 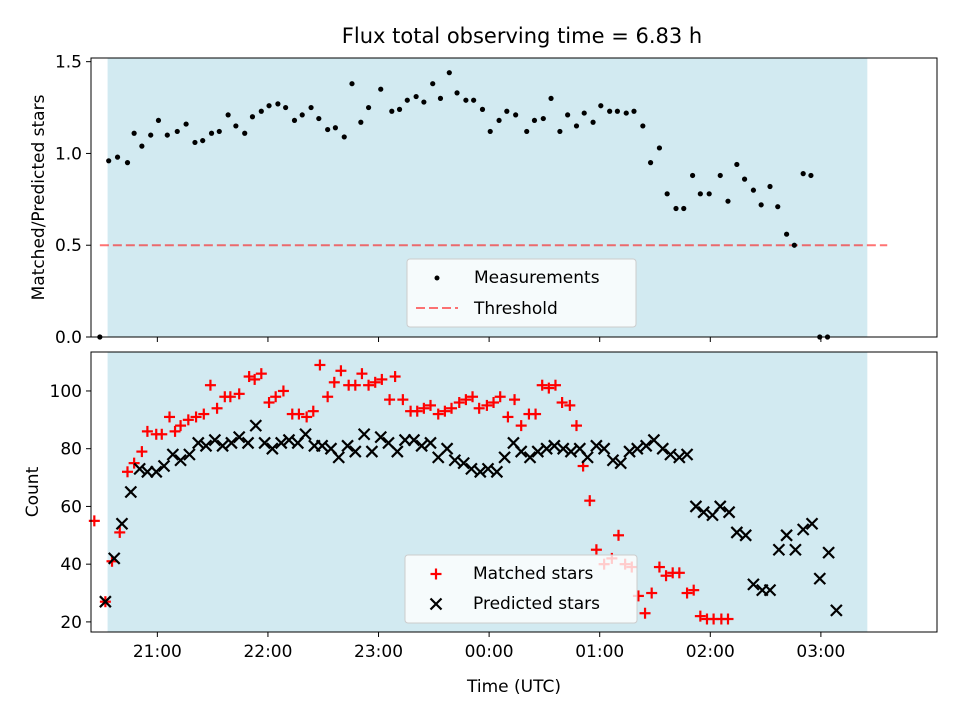 What do you see at coordinates (599, 652) in the screenshot?
I see `x-tick-label: 01:00` at bounding box center [599, 652].